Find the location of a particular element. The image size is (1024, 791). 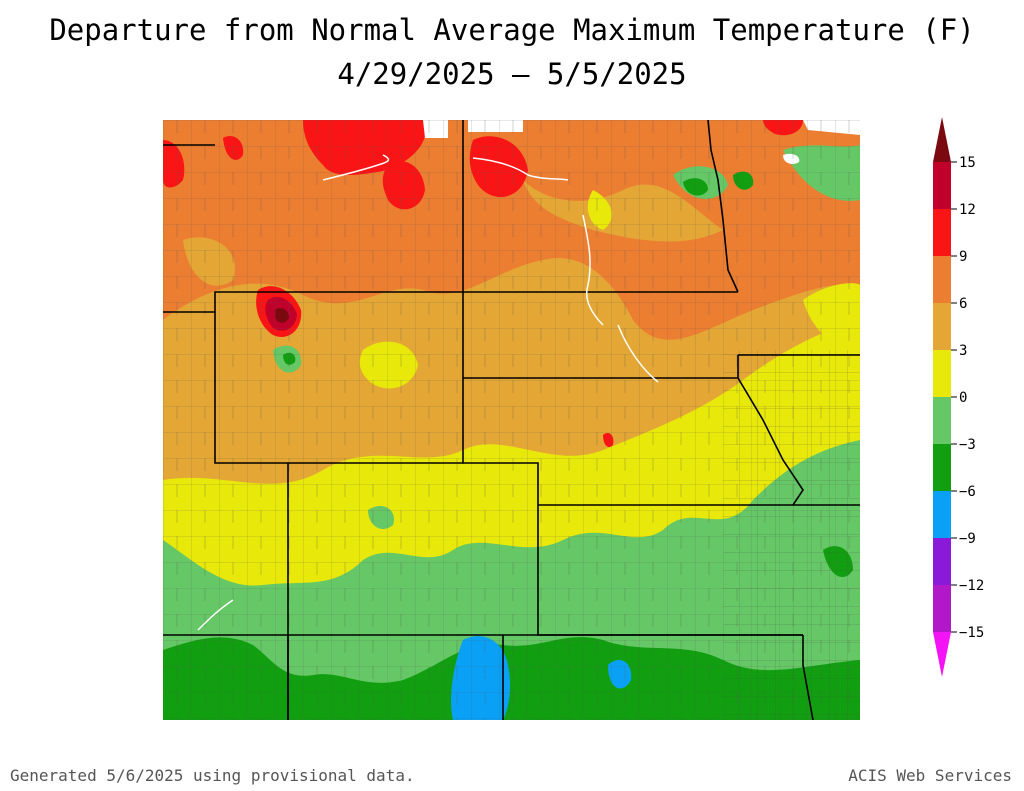

legend-tick-label: 0 is located at coordinates (963, 398).